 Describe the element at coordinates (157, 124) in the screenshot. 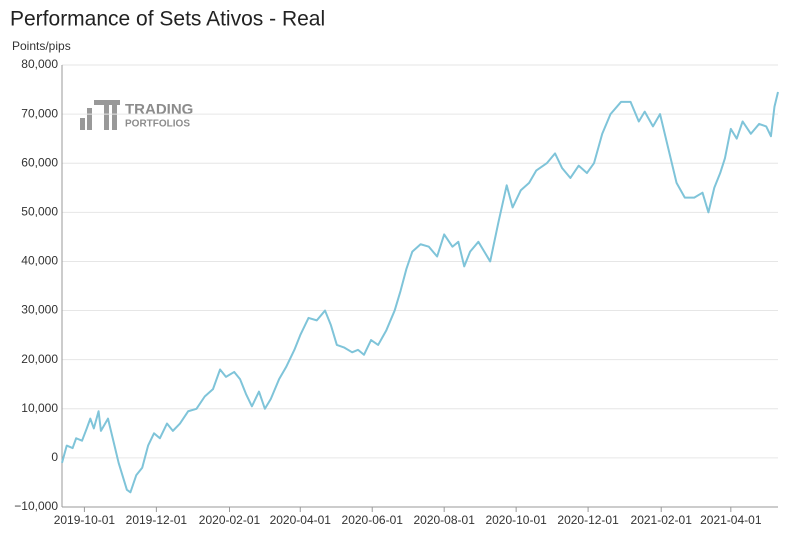

I see `watermark-text: PORTFOLIOS` at that location.